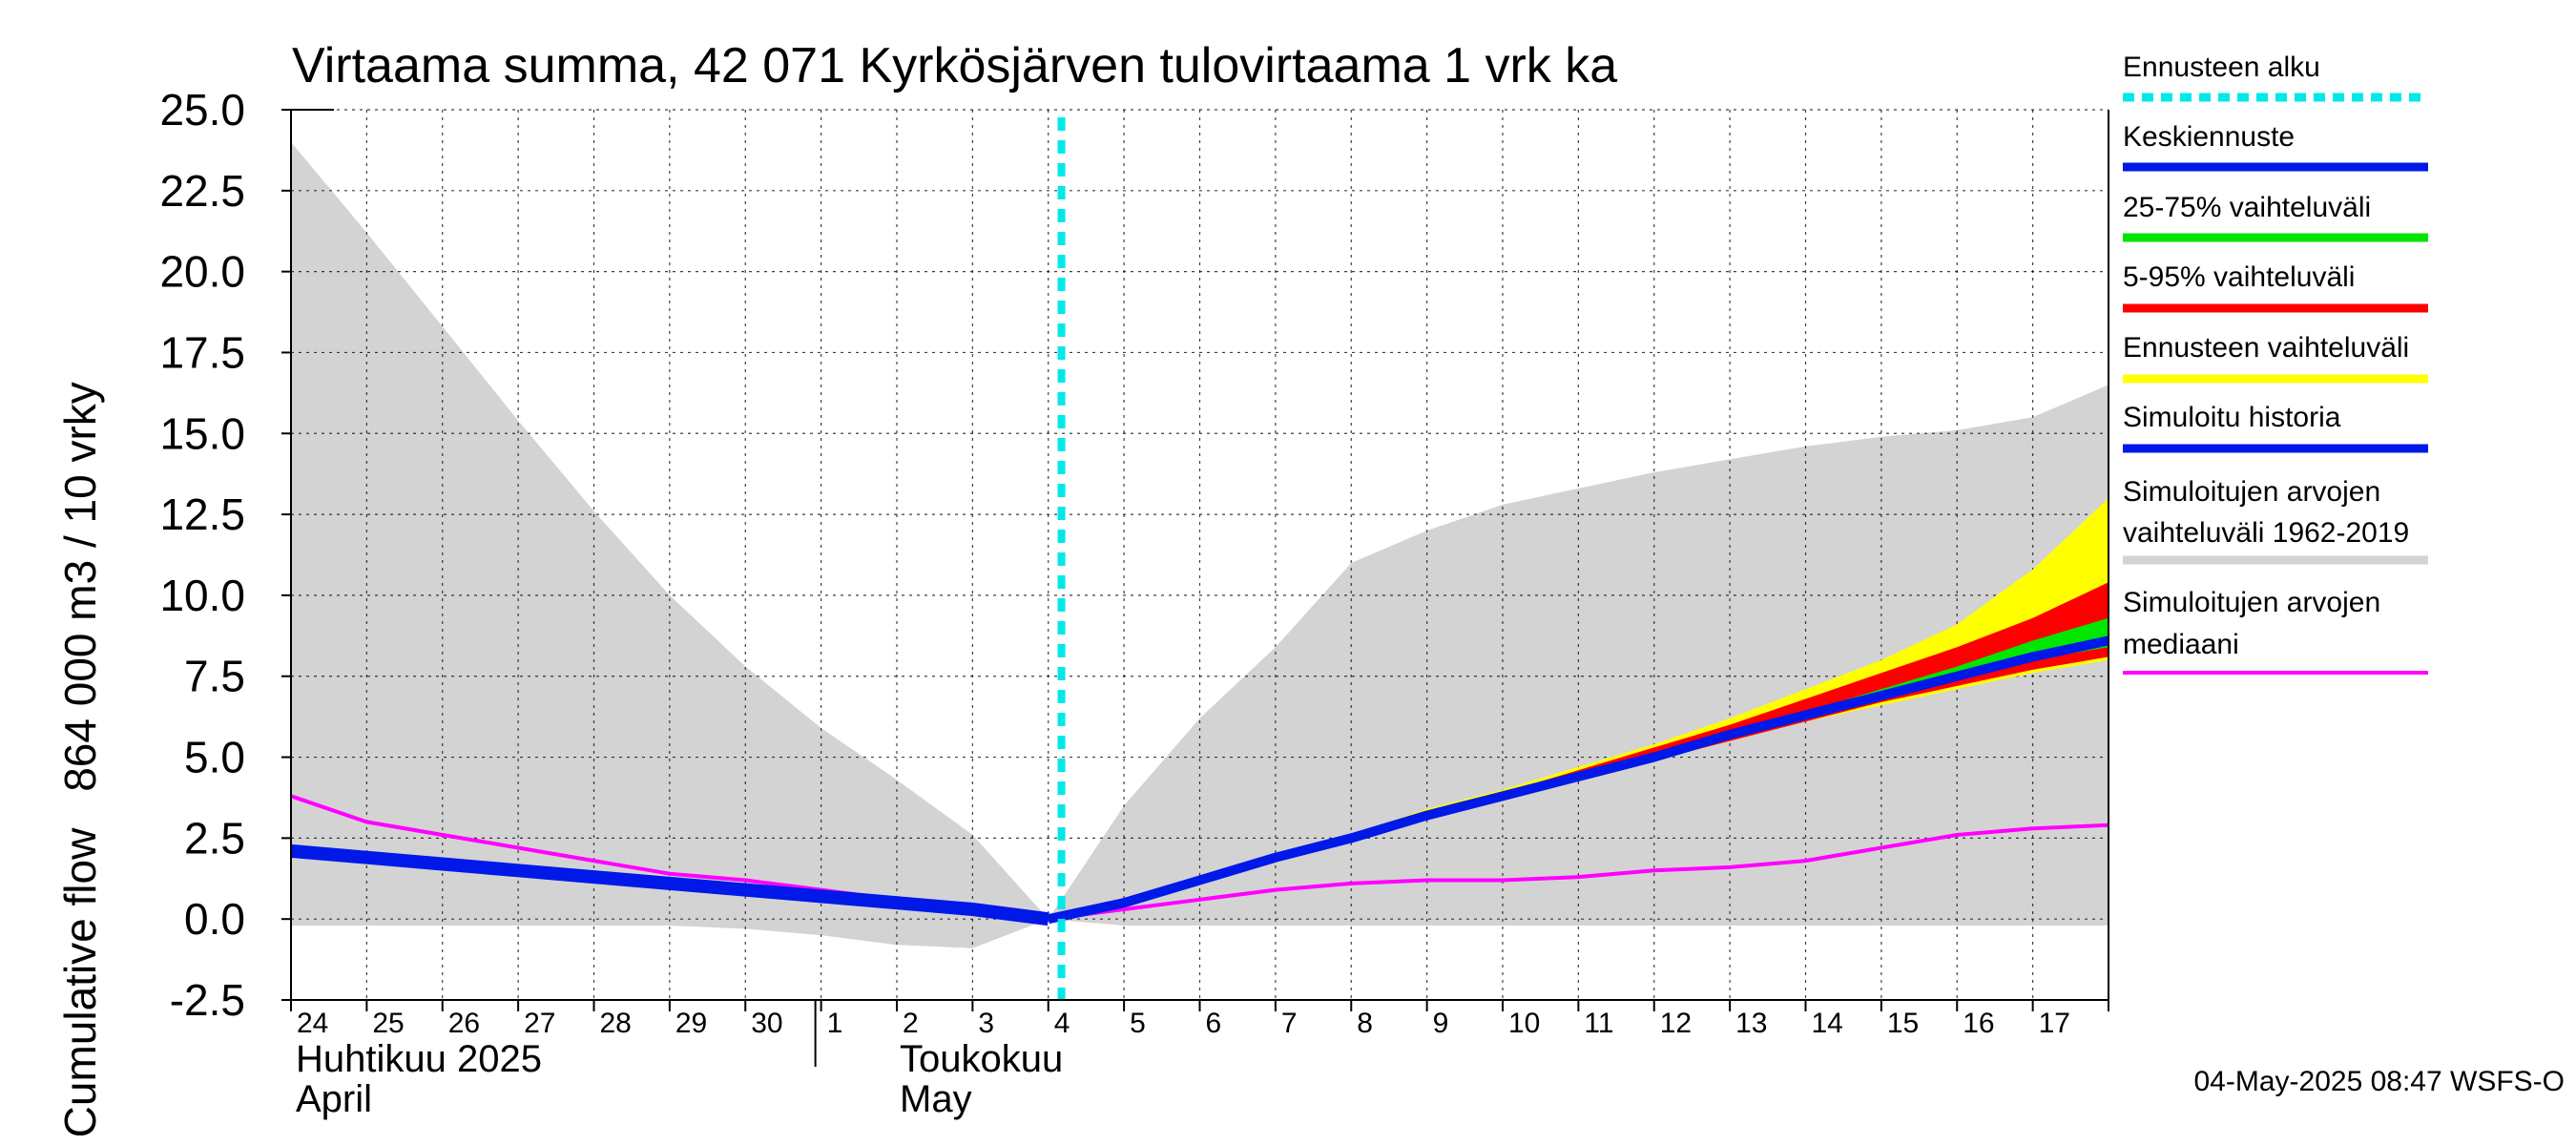 This screenshot has width=2576, height=1145. What do you see at coordinates (1978, 1023) in the screenshot?
I see `x-tick-label: 16` at bounding box center [1978, 1023].